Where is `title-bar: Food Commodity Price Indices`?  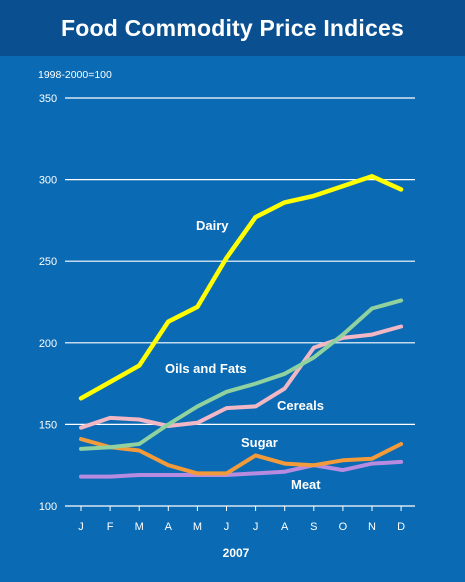
title-bar: Food Commodity Price Indices is located at coordinates (232, 28).